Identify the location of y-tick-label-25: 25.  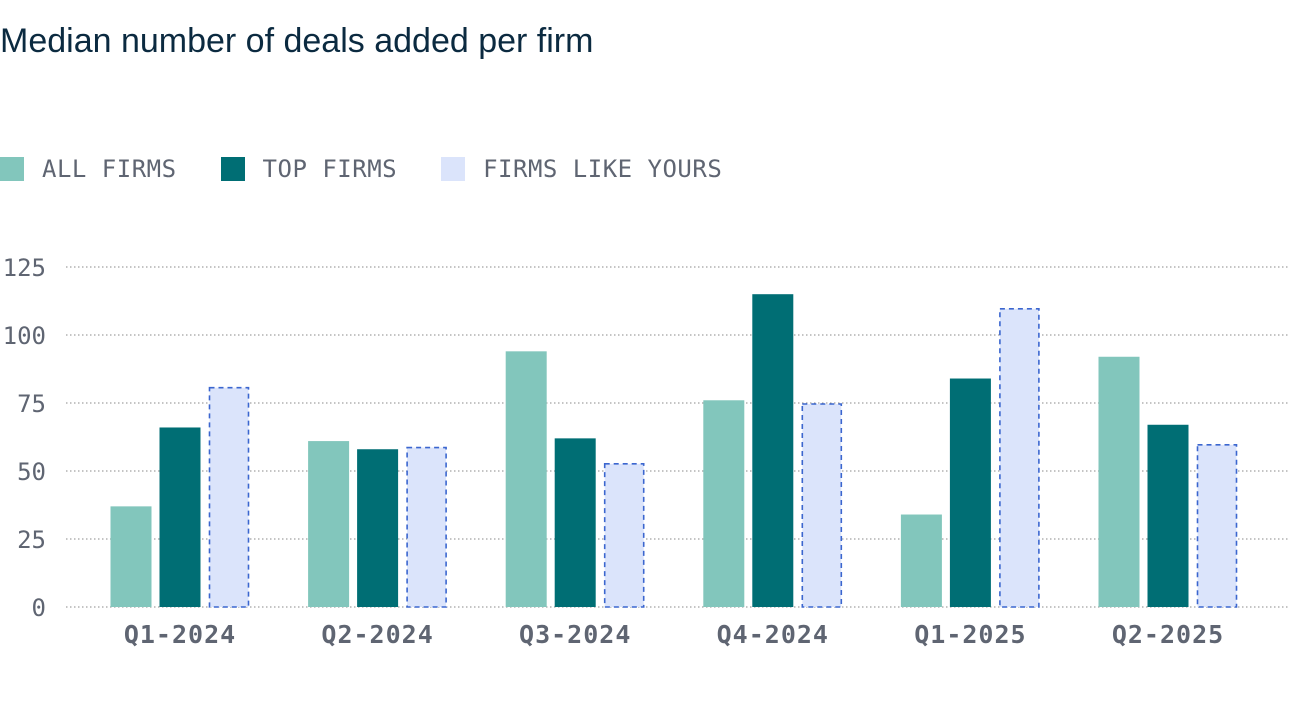
(31, 540).